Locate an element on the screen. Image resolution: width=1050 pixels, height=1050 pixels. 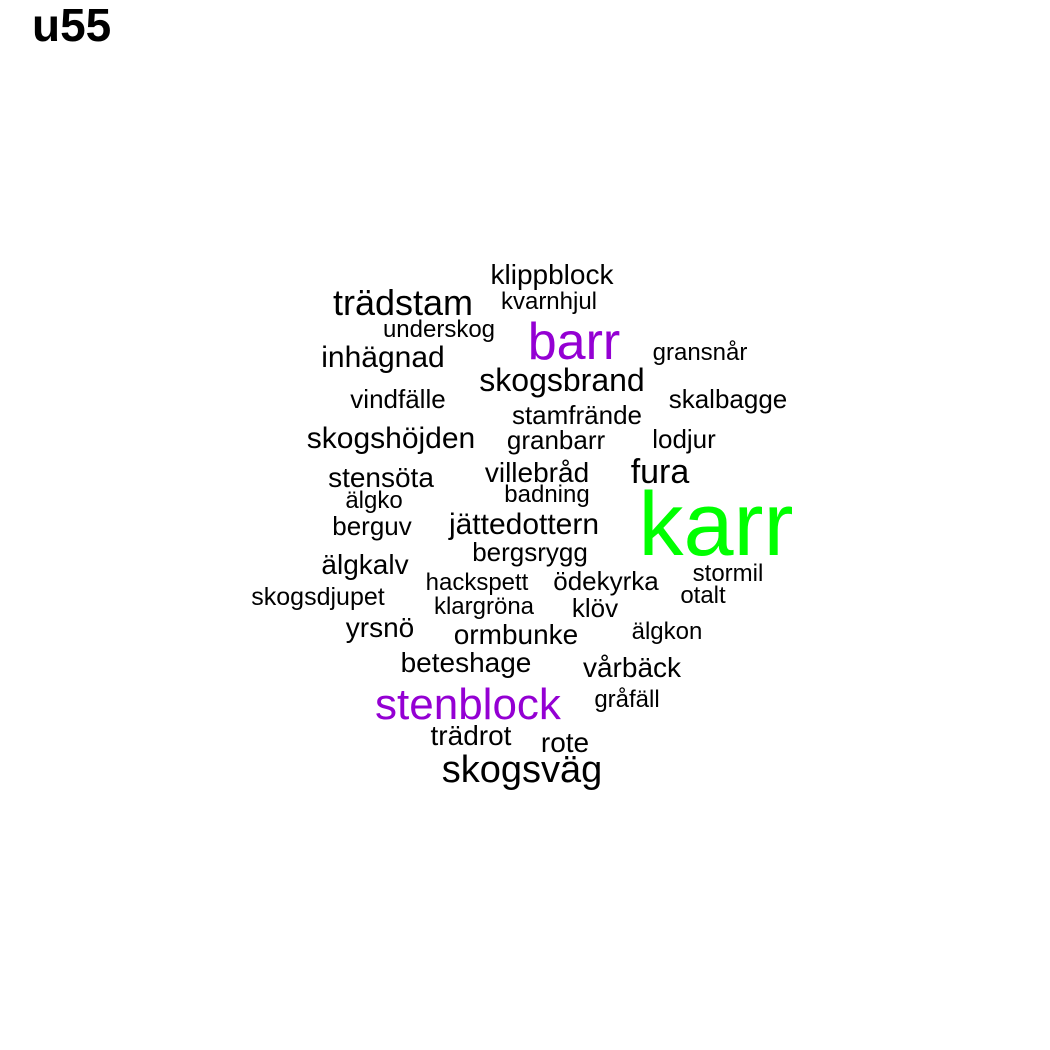
word-15: beteshage is located at coordinates (466, 662).